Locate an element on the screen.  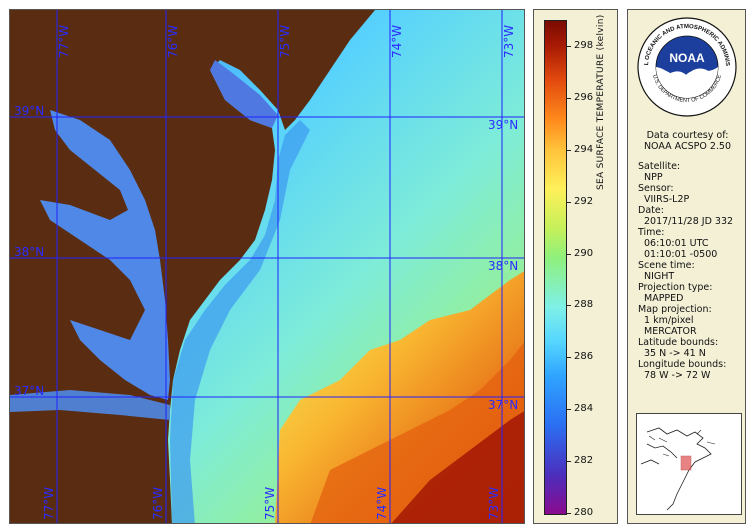
lon-label-bottom-75w: 75°W is located at coordinates (270, 503).